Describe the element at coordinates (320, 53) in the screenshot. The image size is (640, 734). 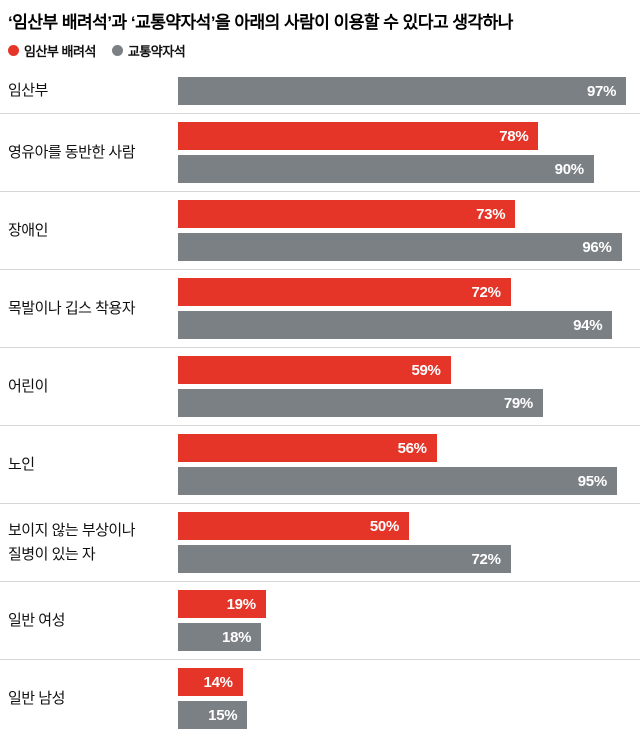
I see `chart-legend: 임산부 배려석 교통약자석` at that location.